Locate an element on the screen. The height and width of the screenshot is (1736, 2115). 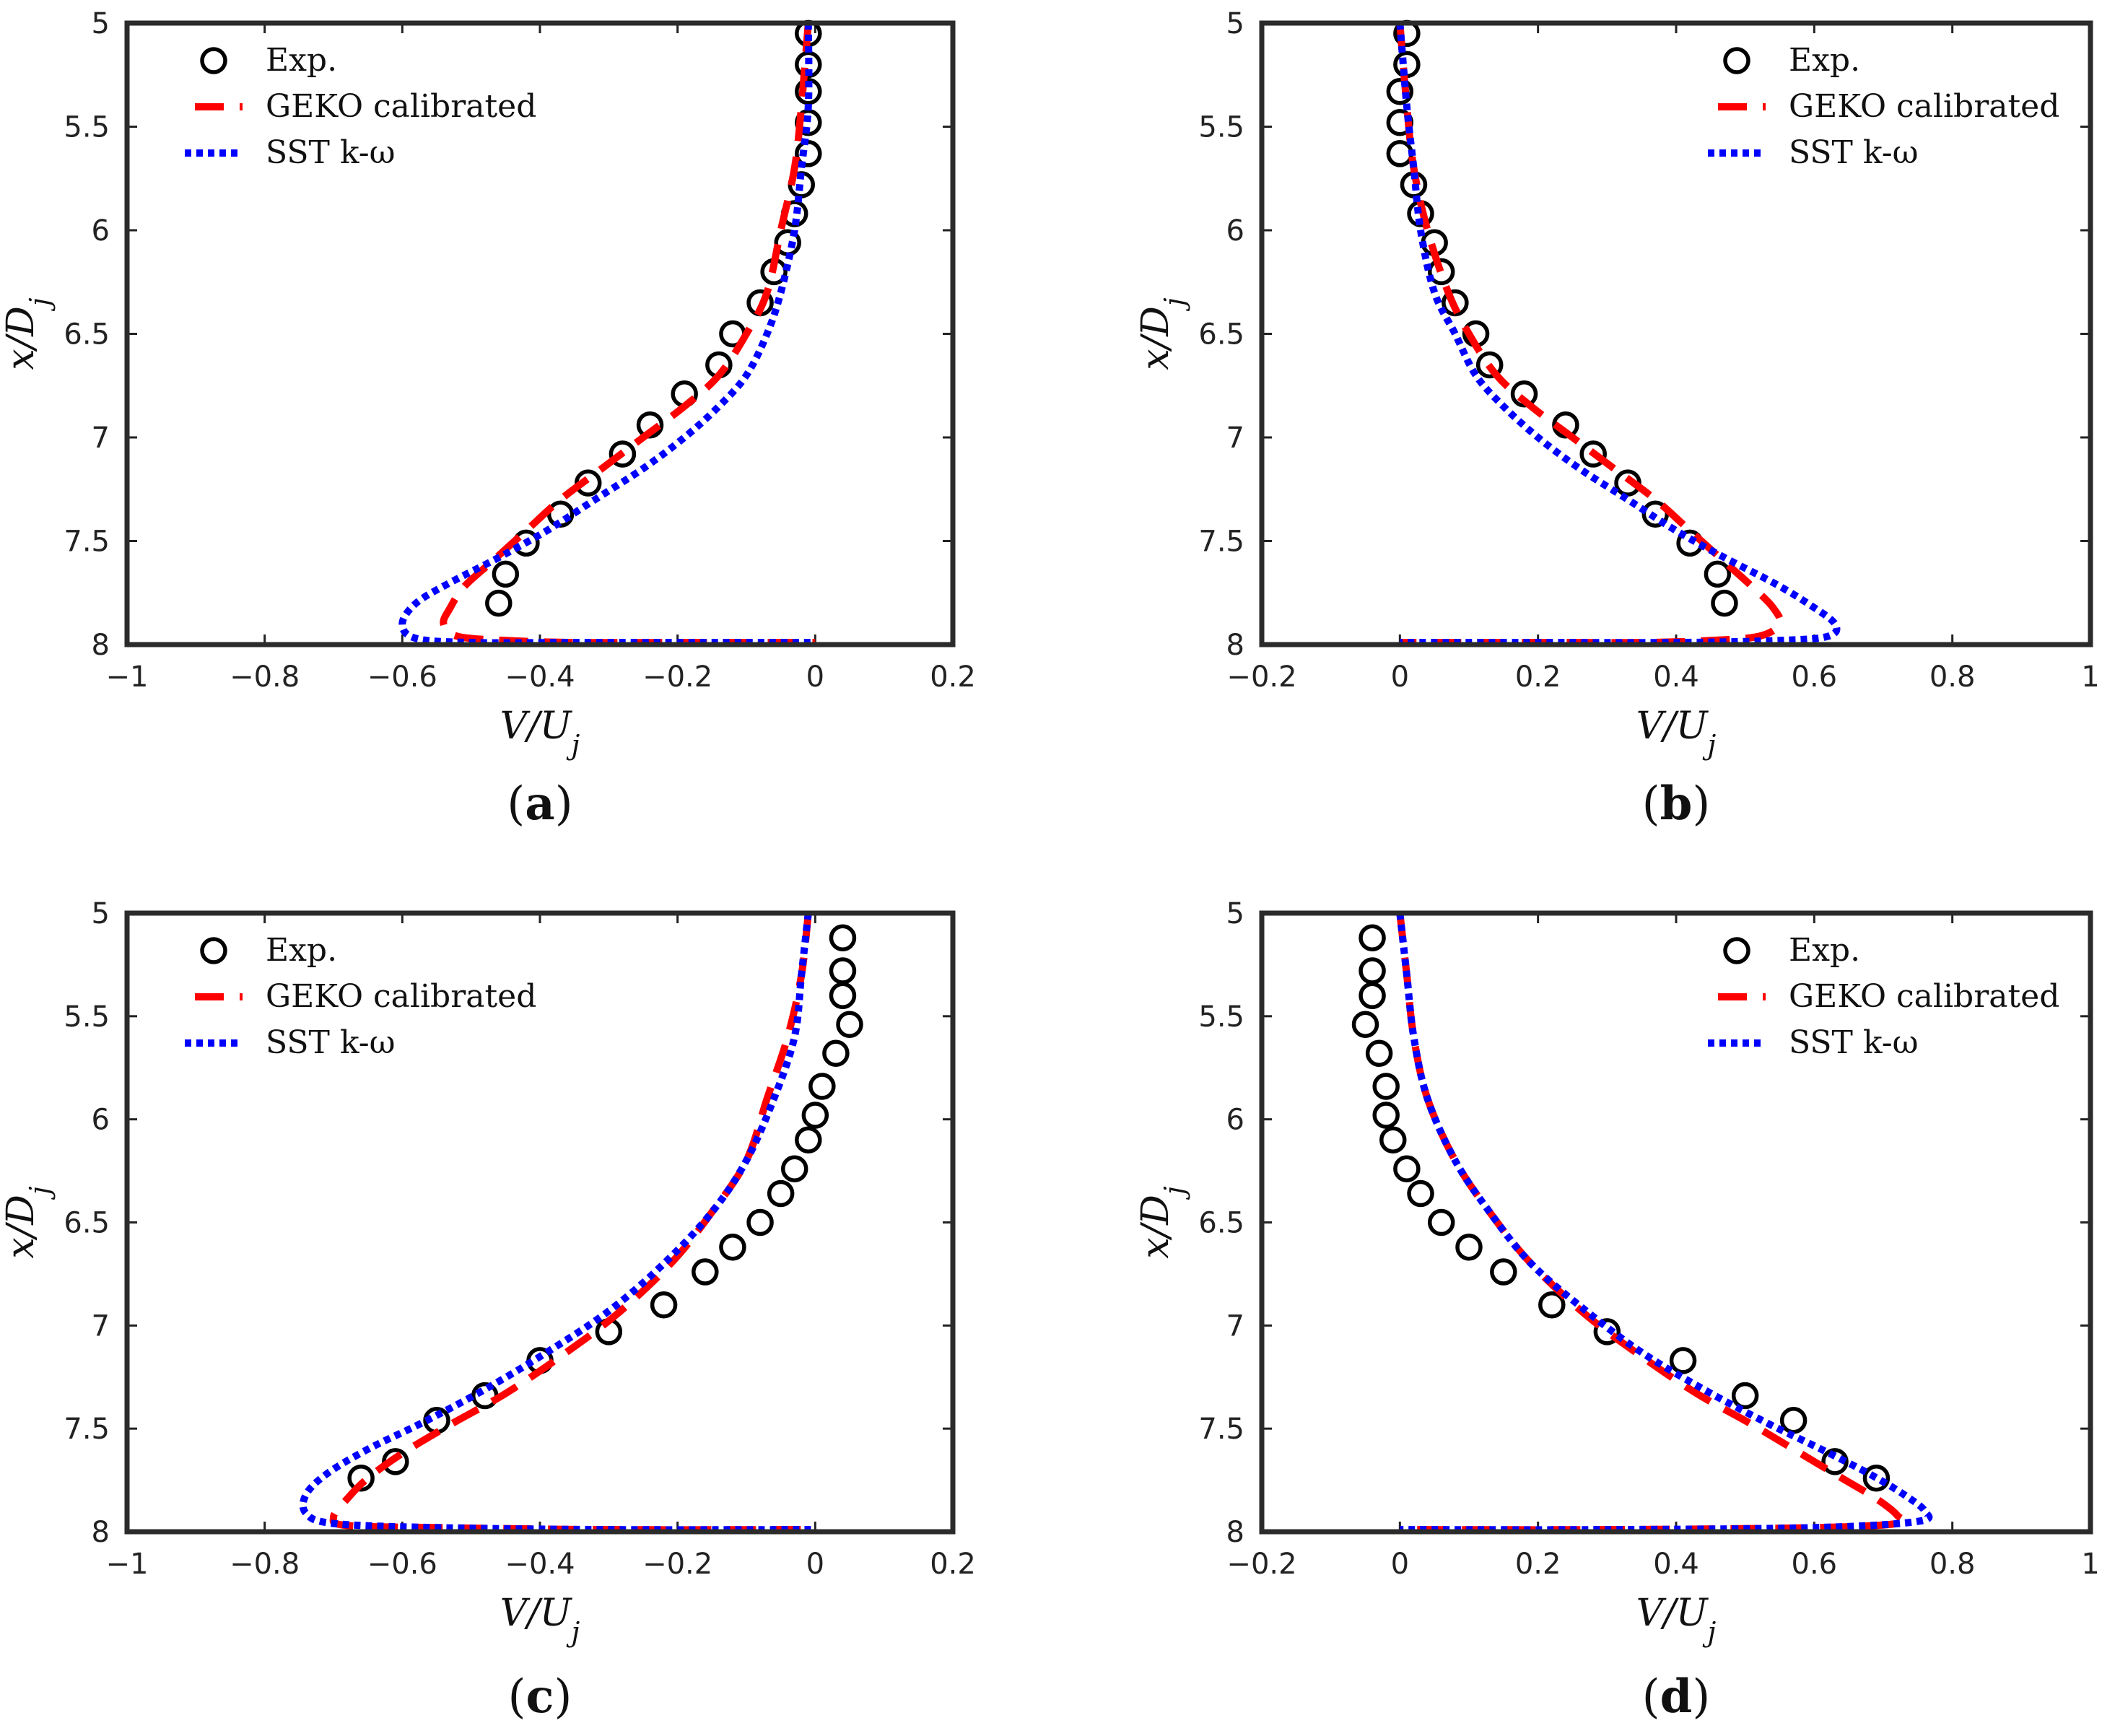
panel-caption: (d) is located at coordinates (1676, 1697).